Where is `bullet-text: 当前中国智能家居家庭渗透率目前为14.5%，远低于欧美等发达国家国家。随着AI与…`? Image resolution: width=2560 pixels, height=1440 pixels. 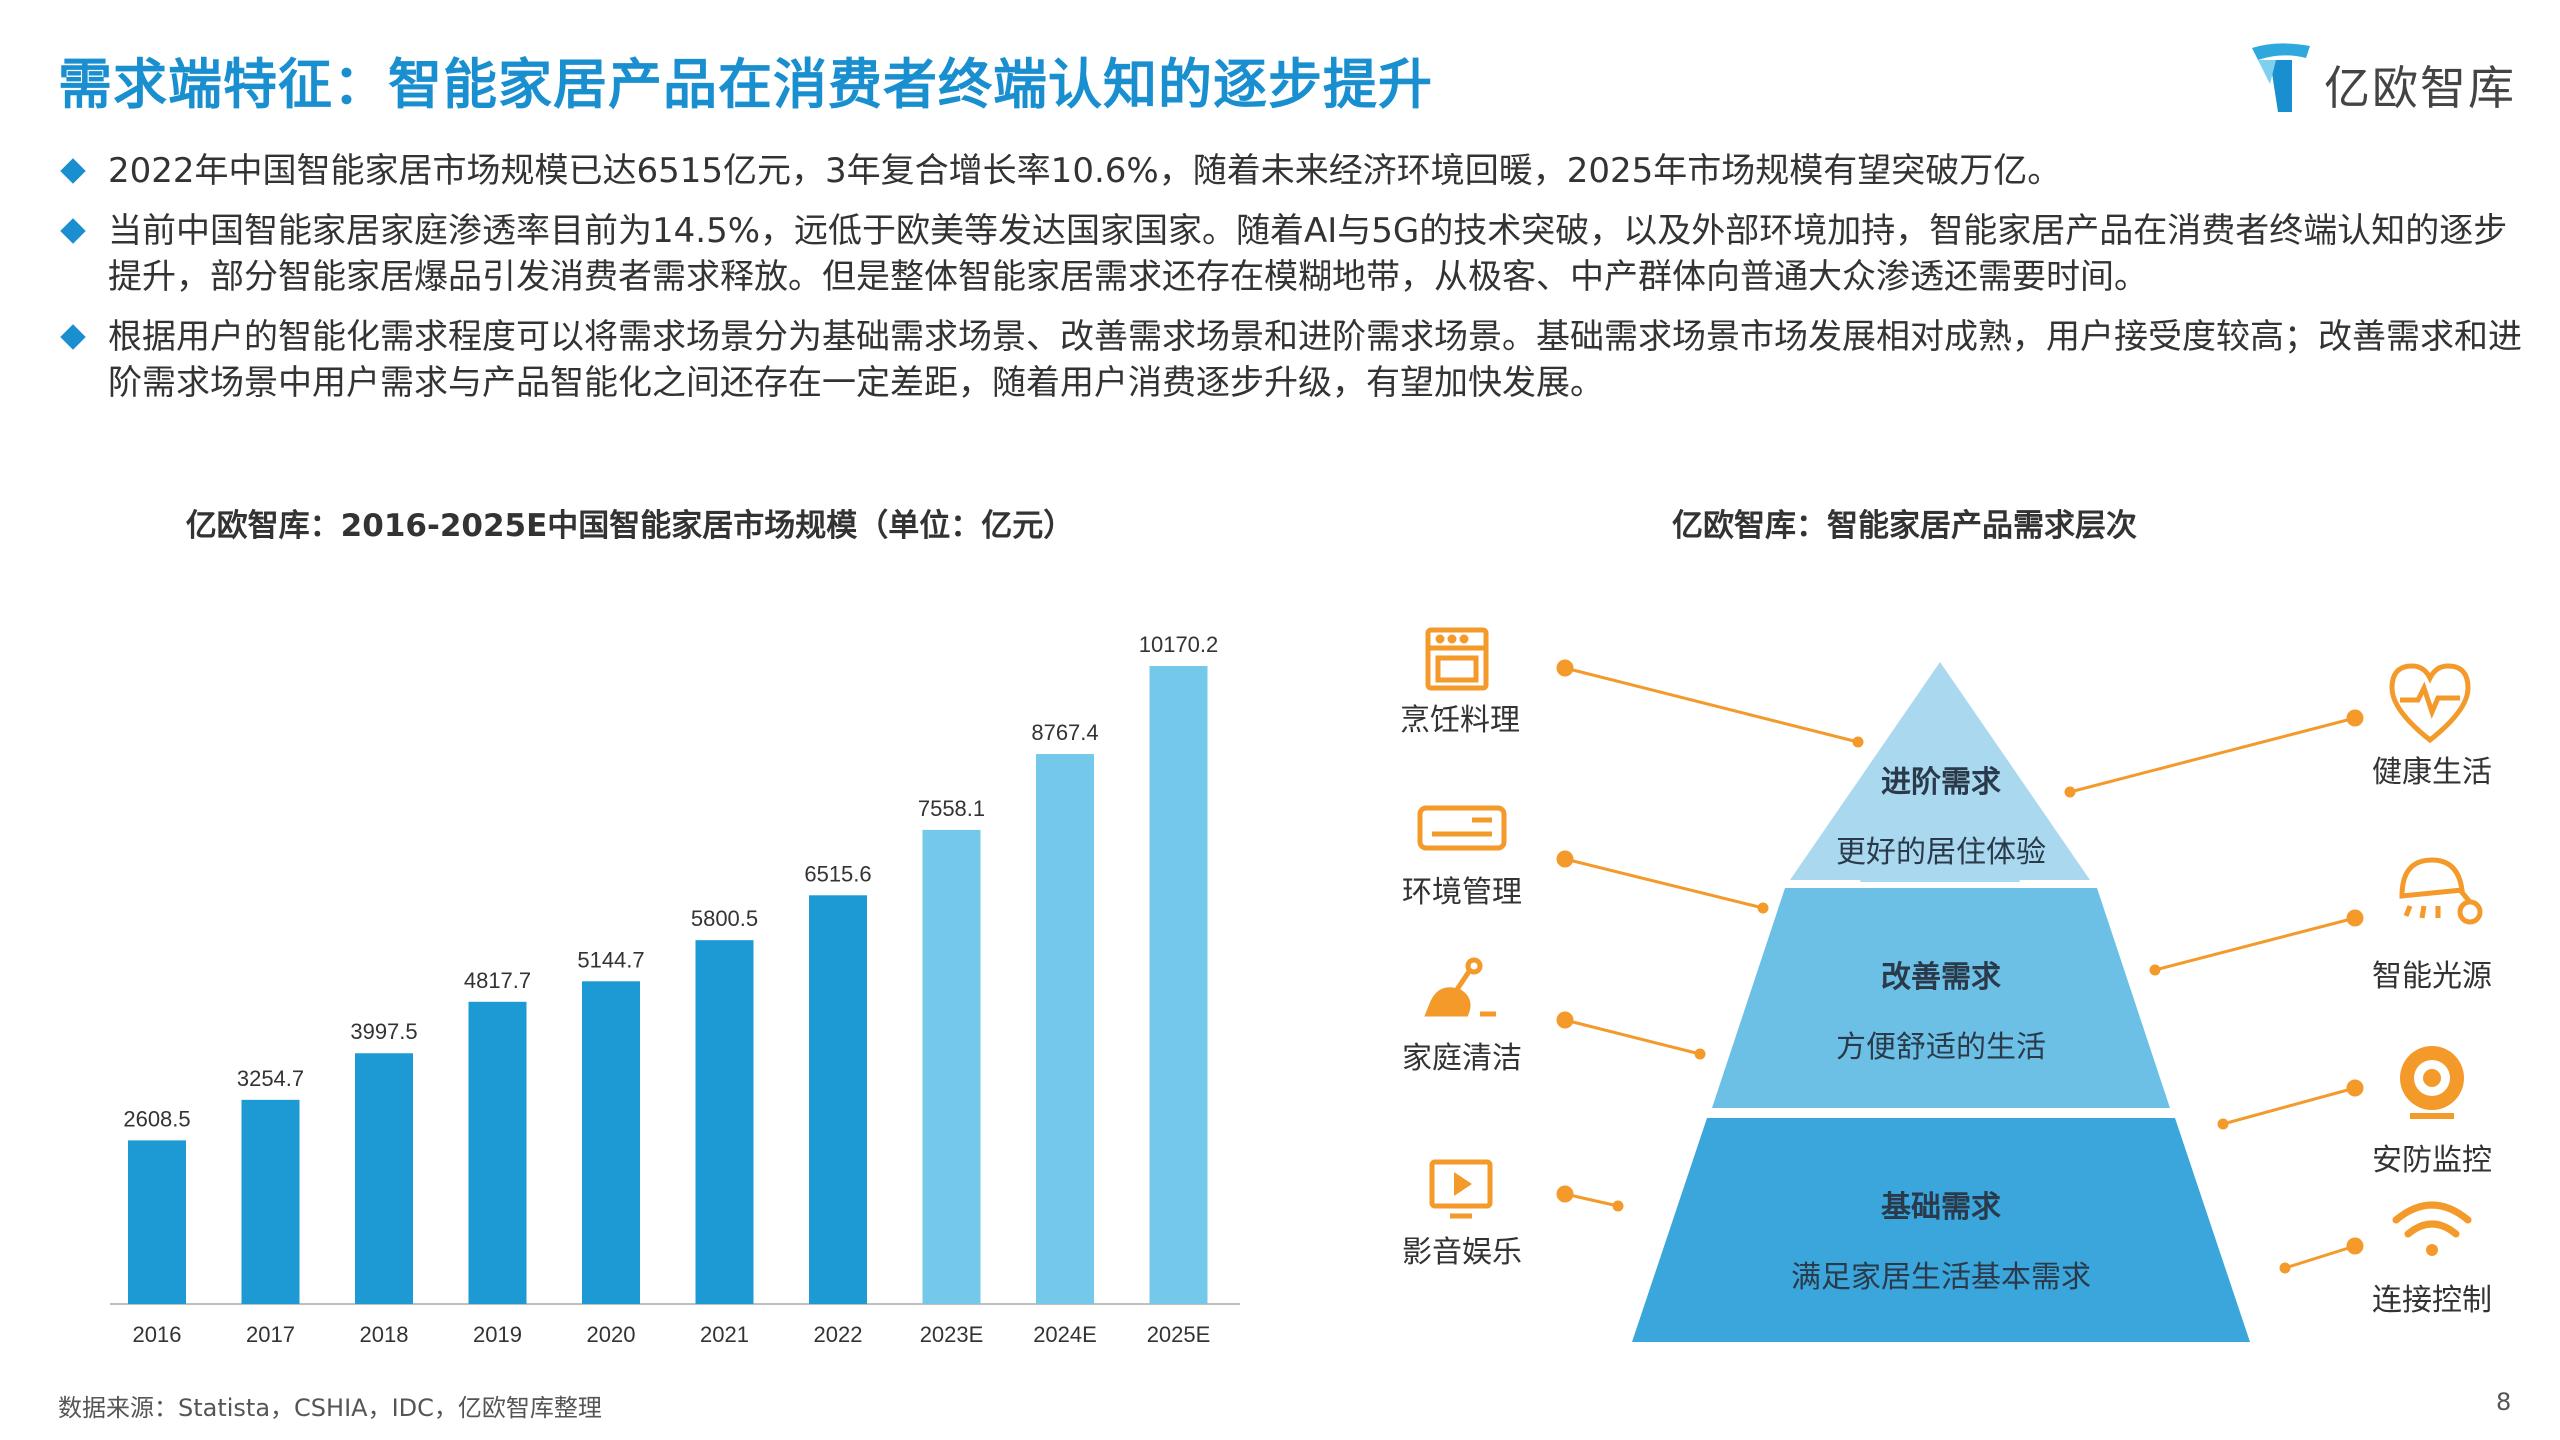 bullet-text: 当前中国智能家居家庭渗透率目前为14.5%，远低于欧美等发达国家国家。随着AI与… is located at coordinates (1308, 254).